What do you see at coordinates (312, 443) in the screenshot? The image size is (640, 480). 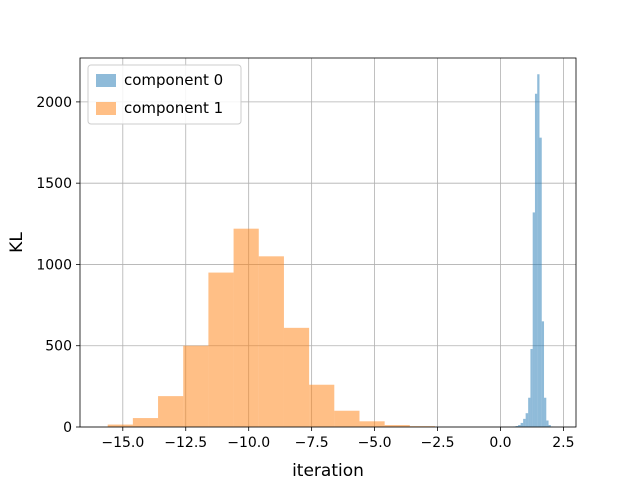 I see `x-tick-label: −7.5` at bounding box center [312, 443].